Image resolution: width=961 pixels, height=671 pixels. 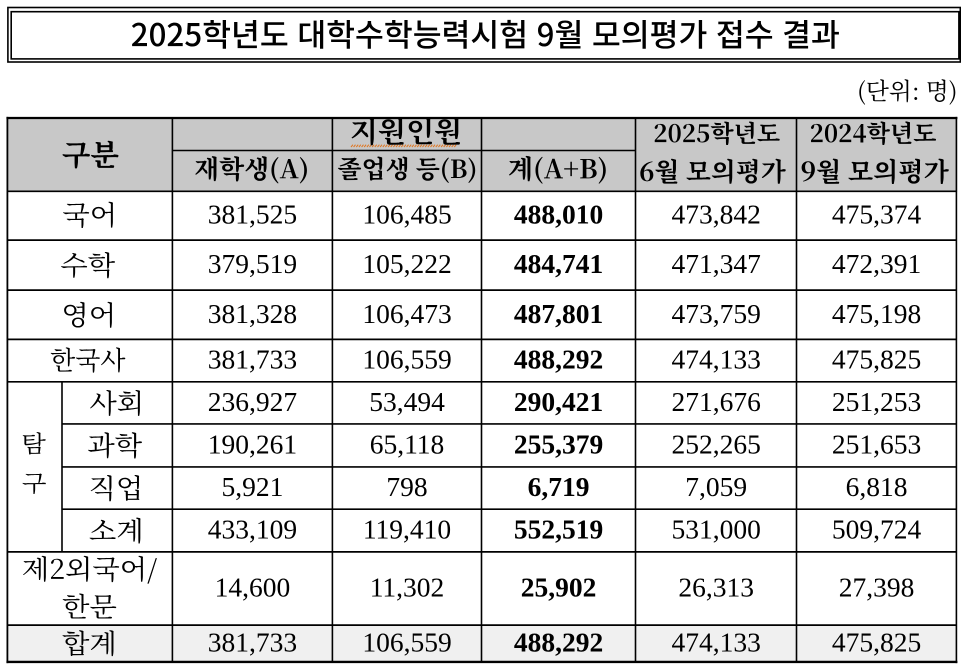 I want to click on svg-text: 25,902, so click(x=559, y=587).